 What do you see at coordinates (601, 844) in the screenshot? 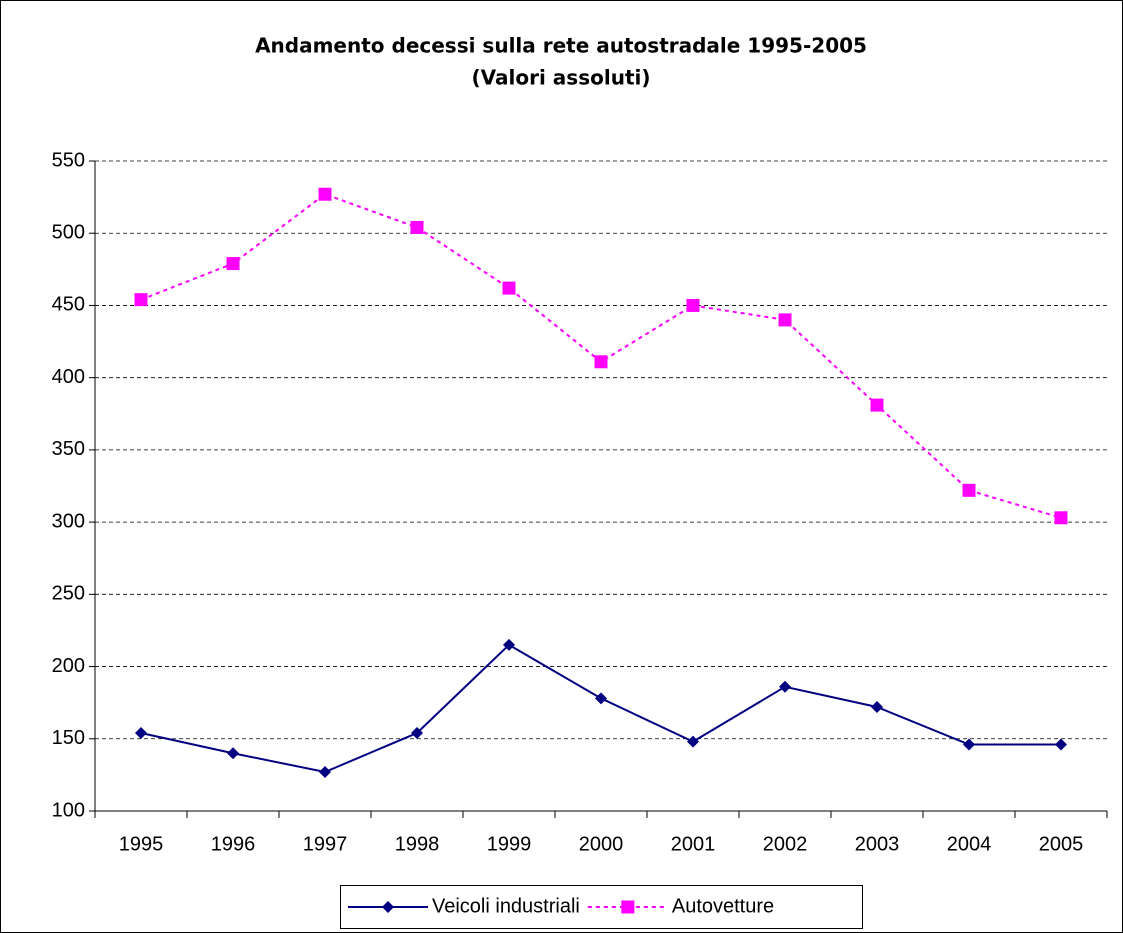
I see `x-tick-label: 2000` at bounding box center [601, 844].